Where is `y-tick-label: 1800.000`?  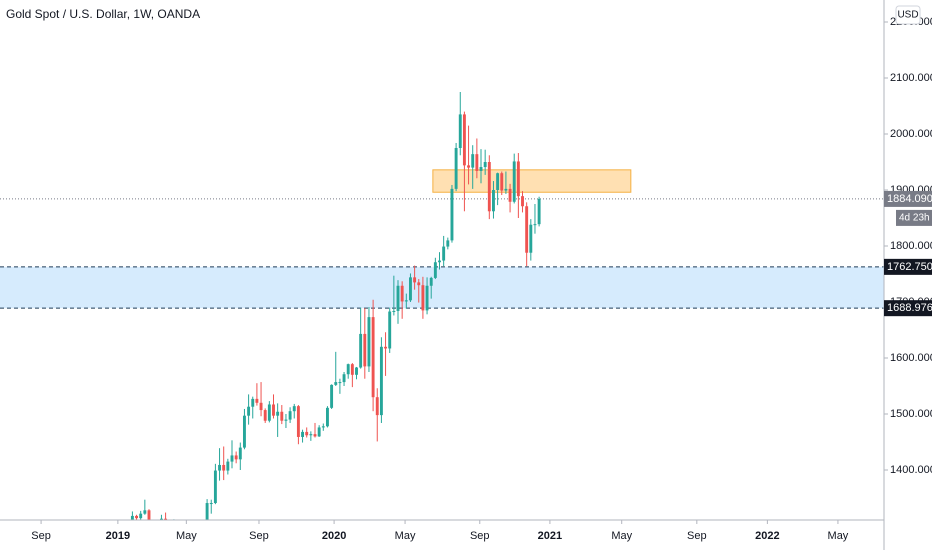
y-tick-label: 1800.000 is located at coordinates (911, 246).